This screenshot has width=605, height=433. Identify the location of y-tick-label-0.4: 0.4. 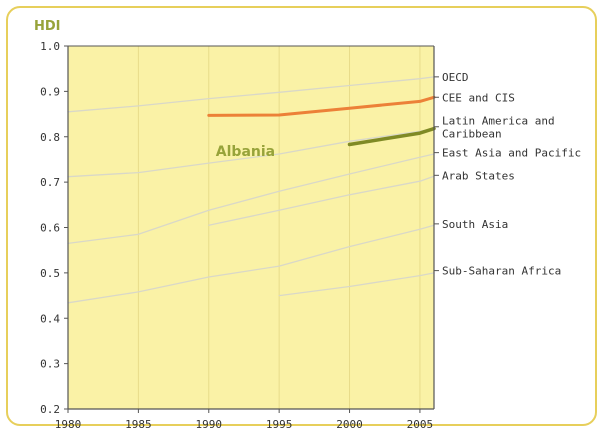
(50, 318).